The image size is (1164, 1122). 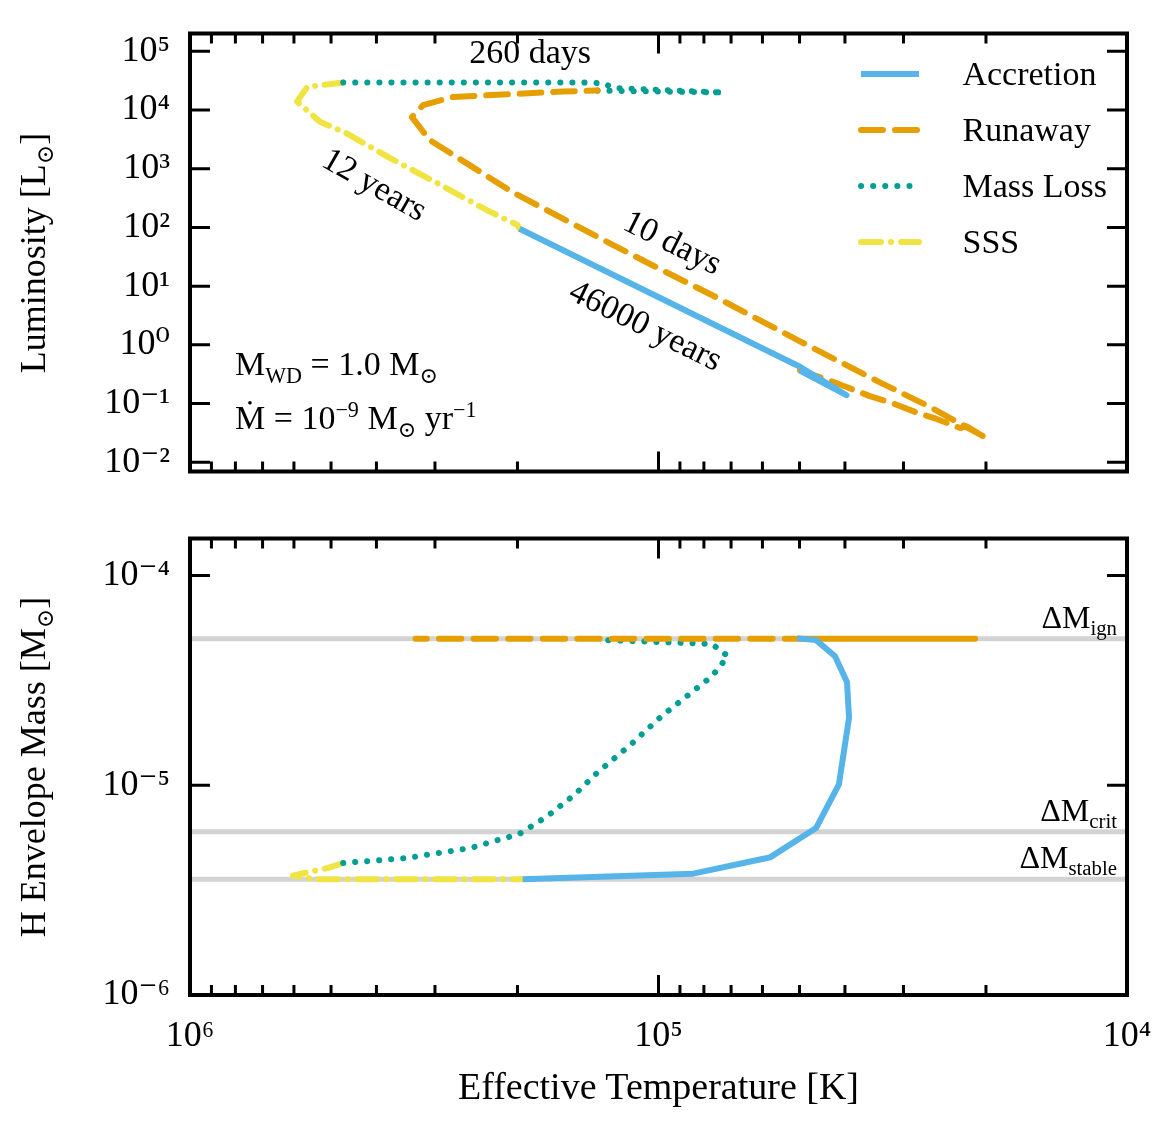 I want to click on y-tick-label: 10⁴, so click(x=145, y=107).